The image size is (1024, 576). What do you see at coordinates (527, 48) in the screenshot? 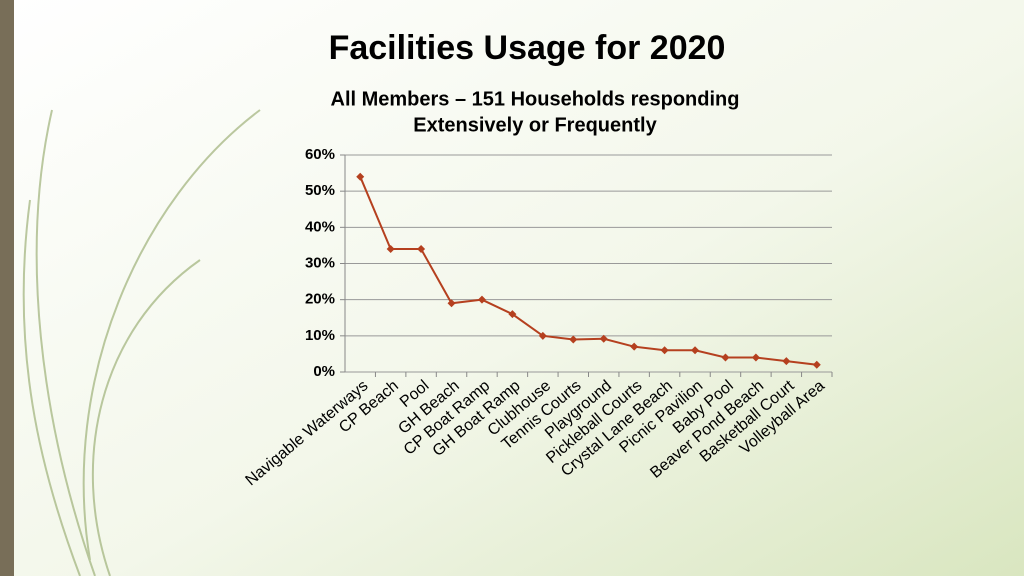
I see `chart-title: Facilities Usage for 2020` at bounding box center [527, 48].